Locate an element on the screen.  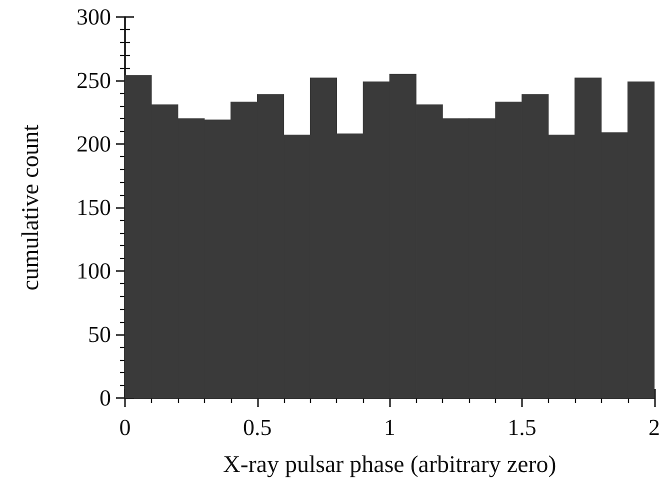
x-tick-label: 0.5 is located at coordinates (257, 427).